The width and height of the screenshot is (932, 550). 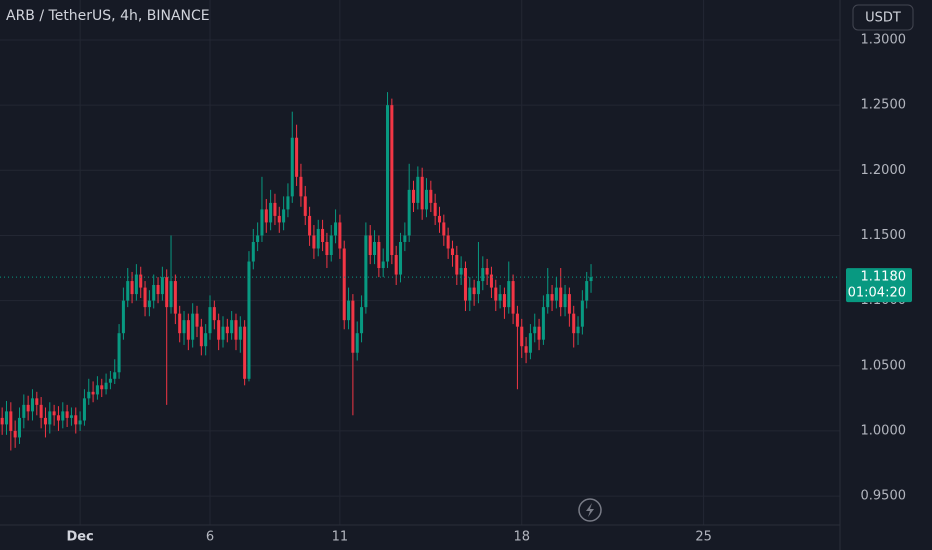 I want to click on currency-button, so click(x=883, y=17).